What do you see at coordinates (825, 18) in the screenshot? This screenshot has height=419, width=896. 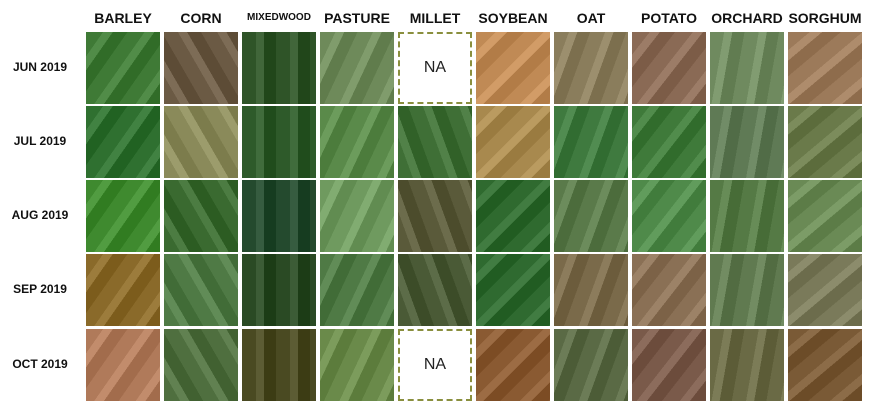 I see `column-header-sorghum: SORGHUM` at bounding box center [825, 18].